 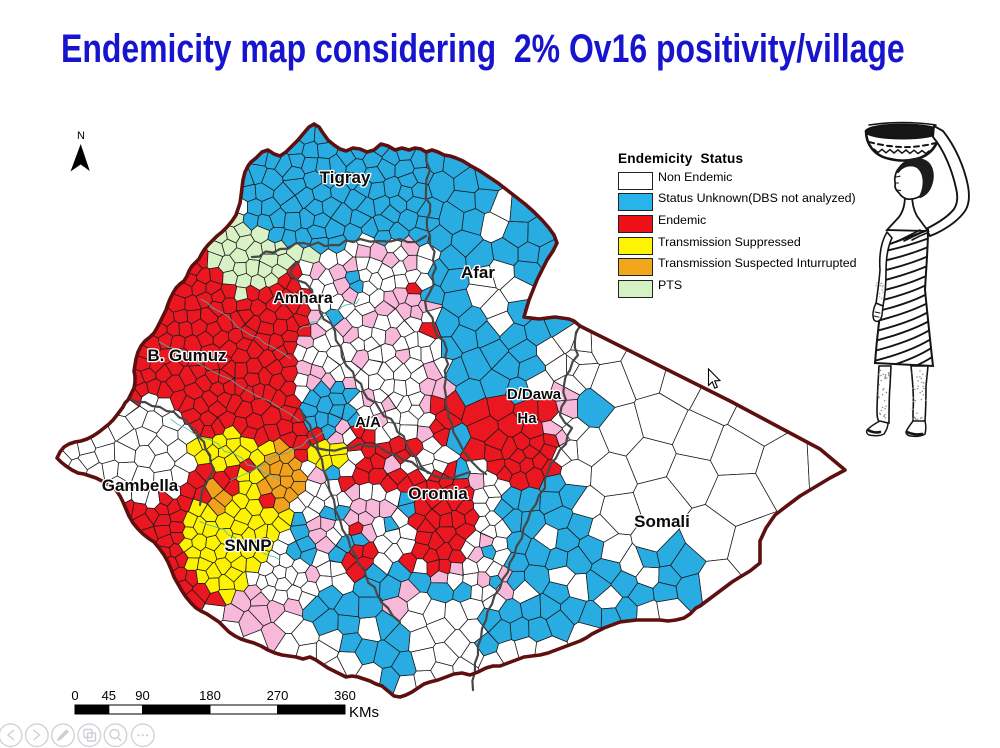 I want to click on svg-text: 0, so click(x=74, y=695).